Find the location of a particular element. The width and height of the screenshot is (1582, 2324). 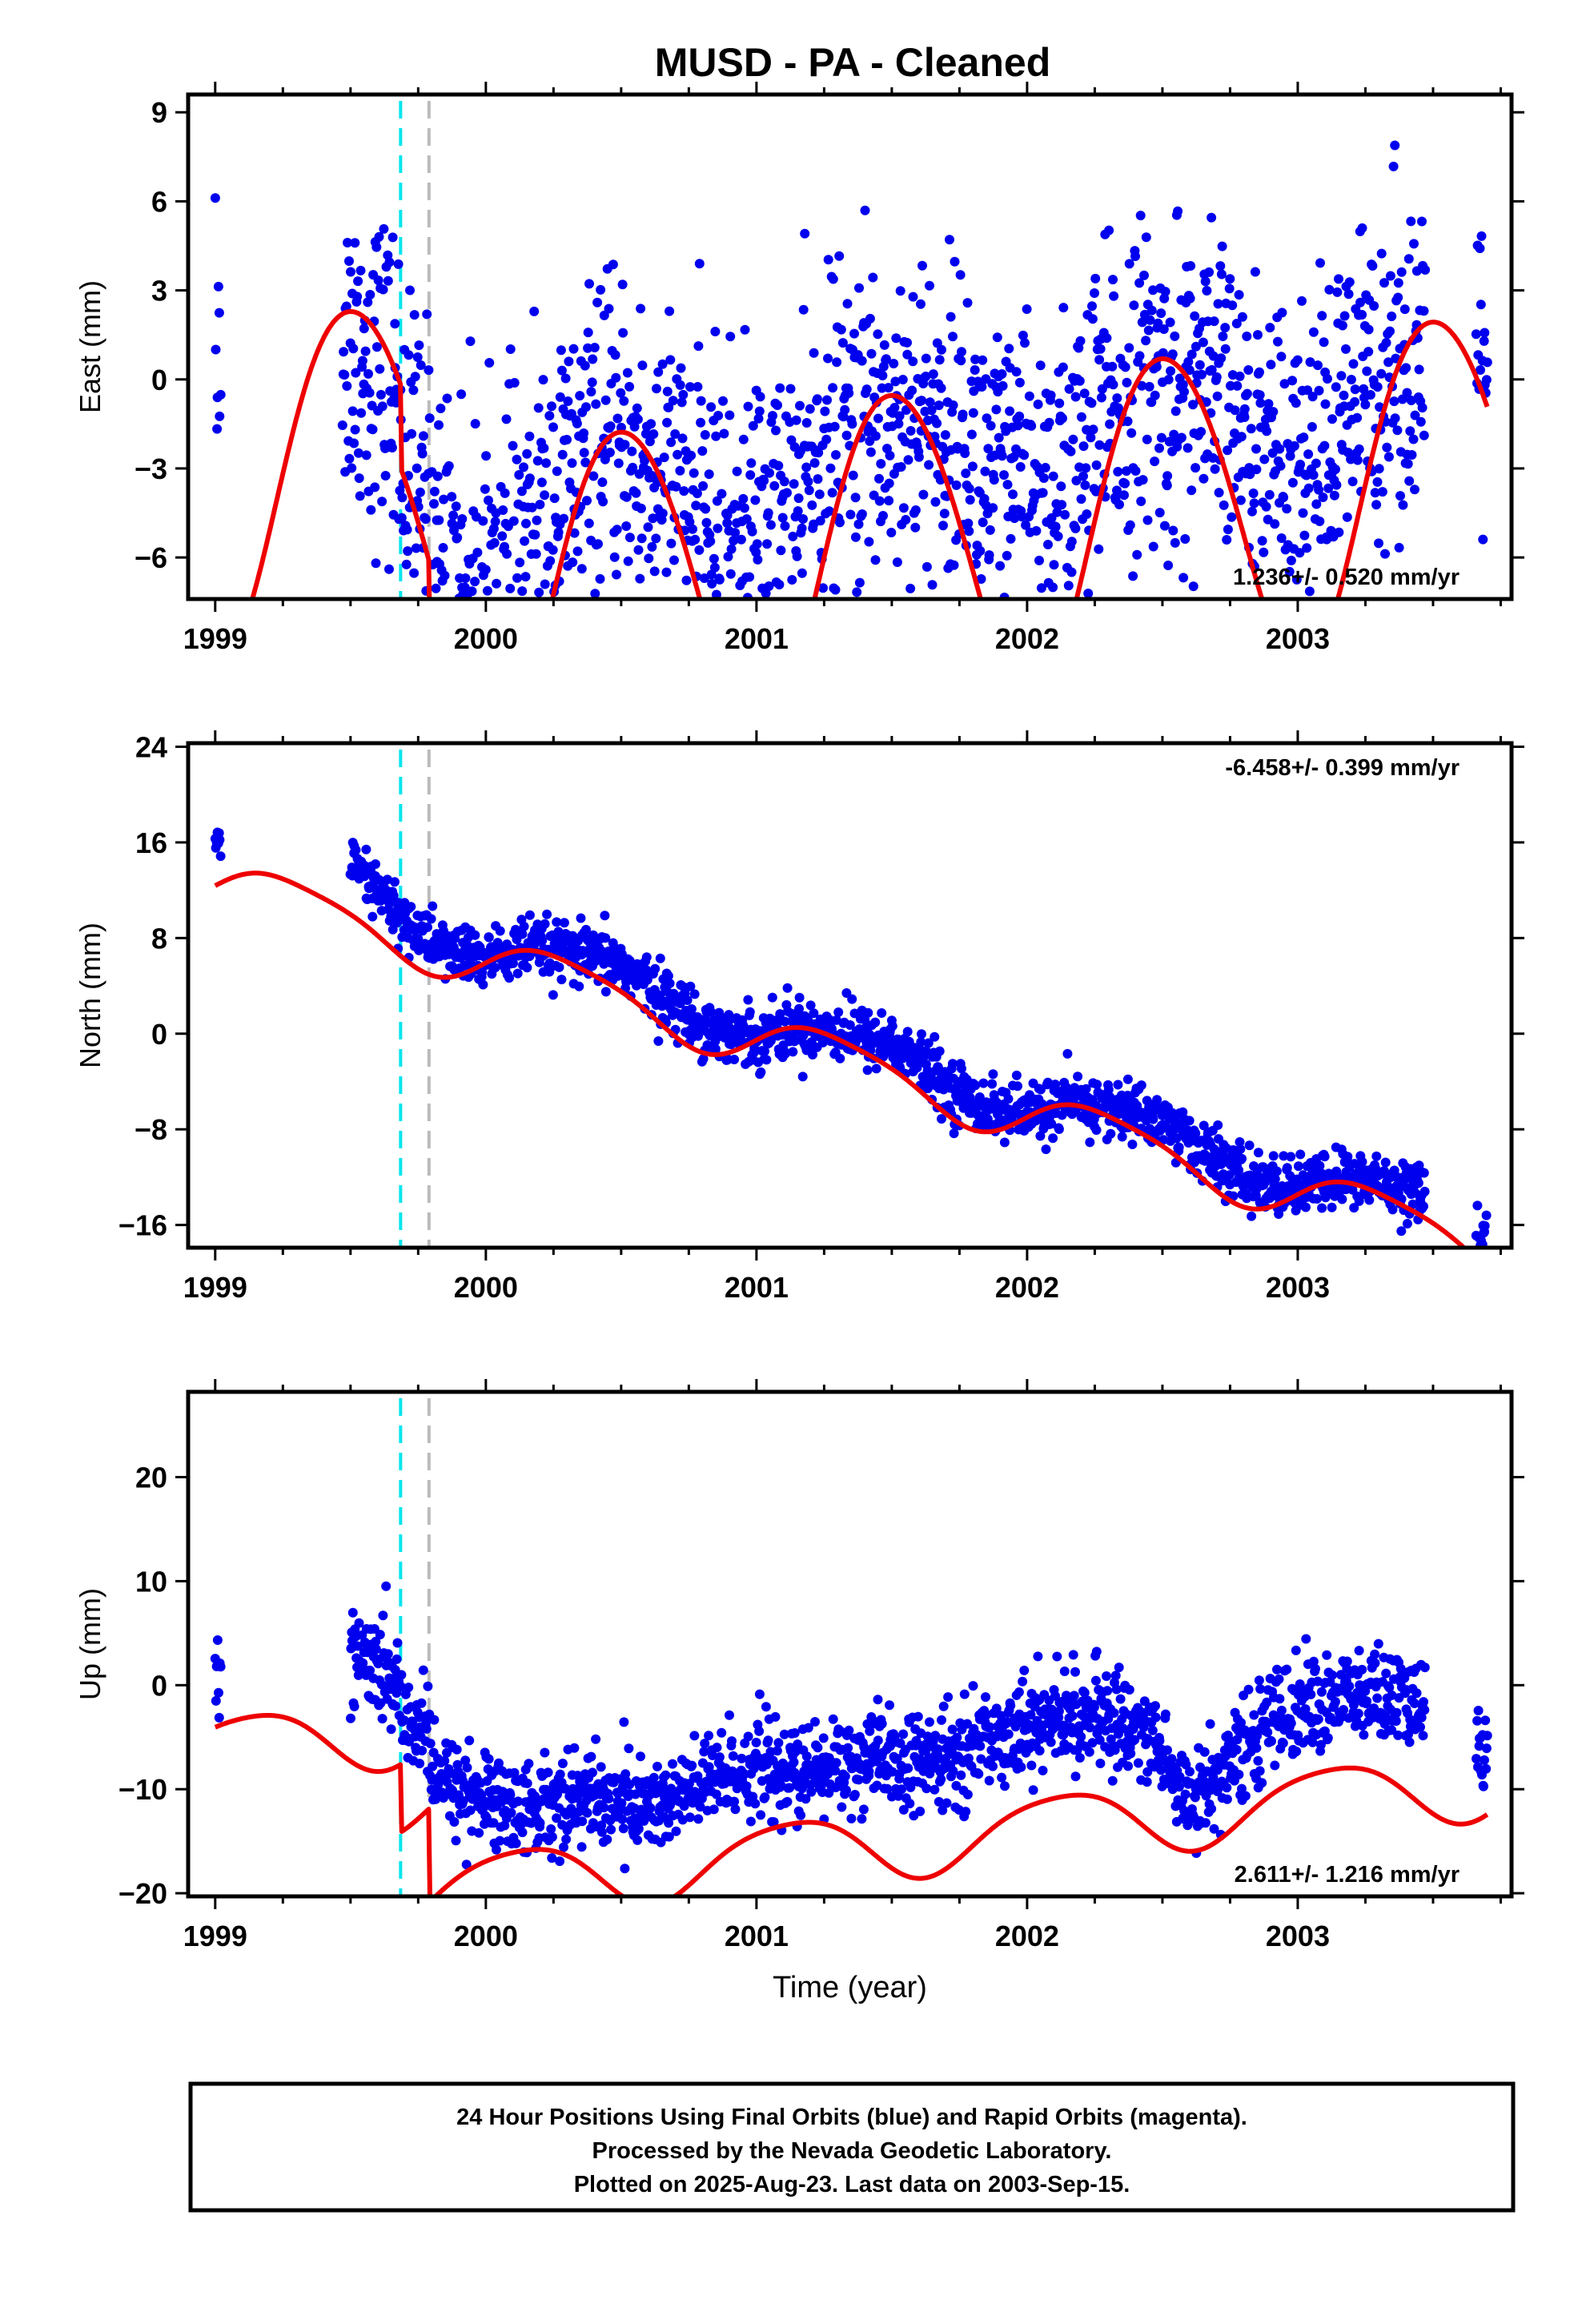

y-tick-label: −20 is located at coordinates (142, 1893).